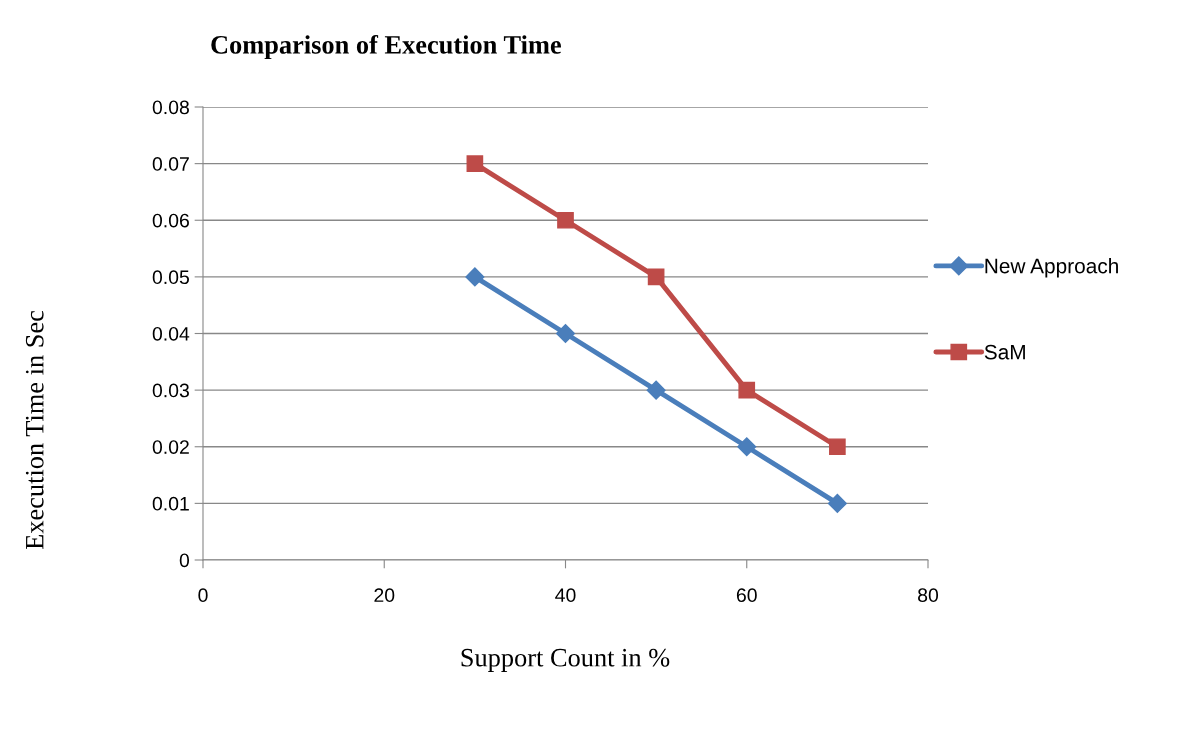  Describe the element at coordinates (184, 560) in the screenshot. I see `y-tick-label: 0` at that location.